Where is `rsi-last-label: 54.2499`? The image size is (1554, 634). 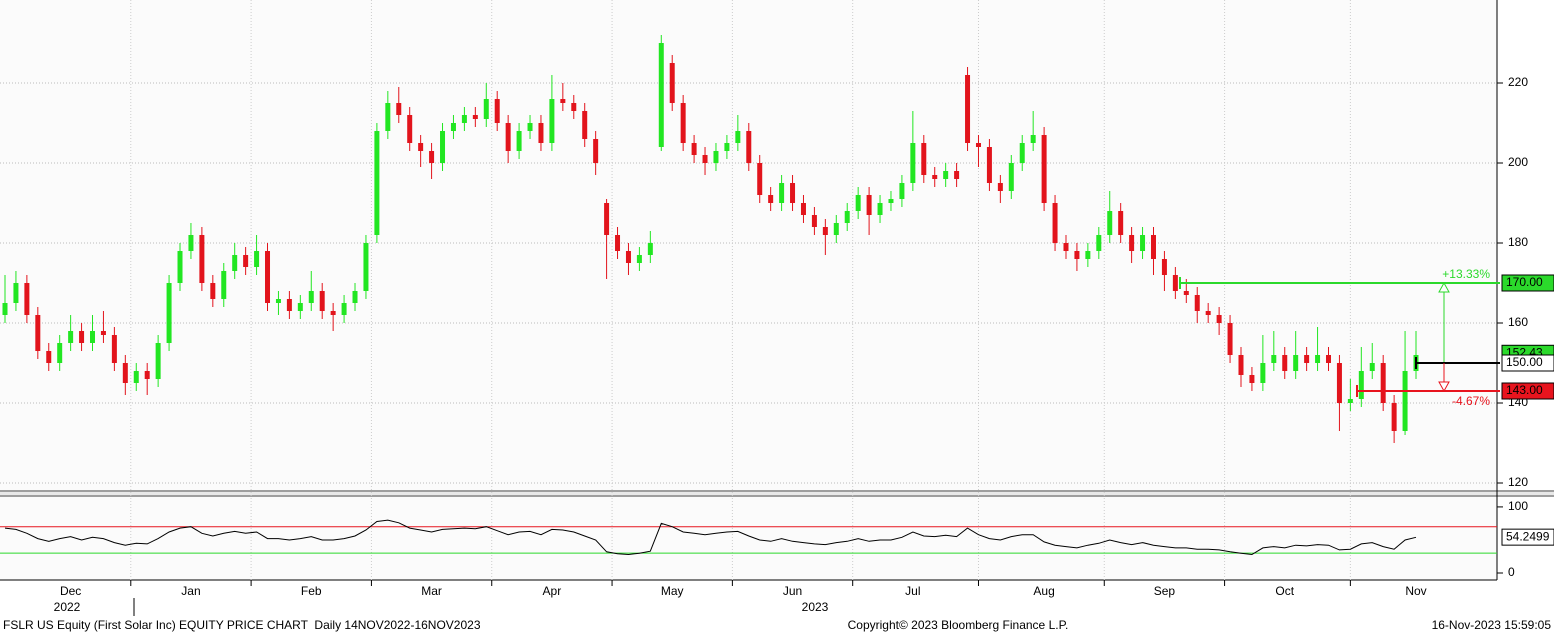
rsi-last-label: 54.2499 is located at coordinates (1528, 536).